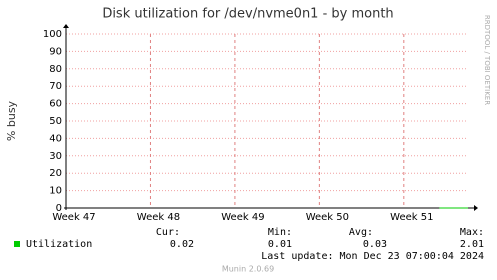  Describe the element at coordinates (280, 232) in the screenshot. I see `stat-header: Min:` at that location.